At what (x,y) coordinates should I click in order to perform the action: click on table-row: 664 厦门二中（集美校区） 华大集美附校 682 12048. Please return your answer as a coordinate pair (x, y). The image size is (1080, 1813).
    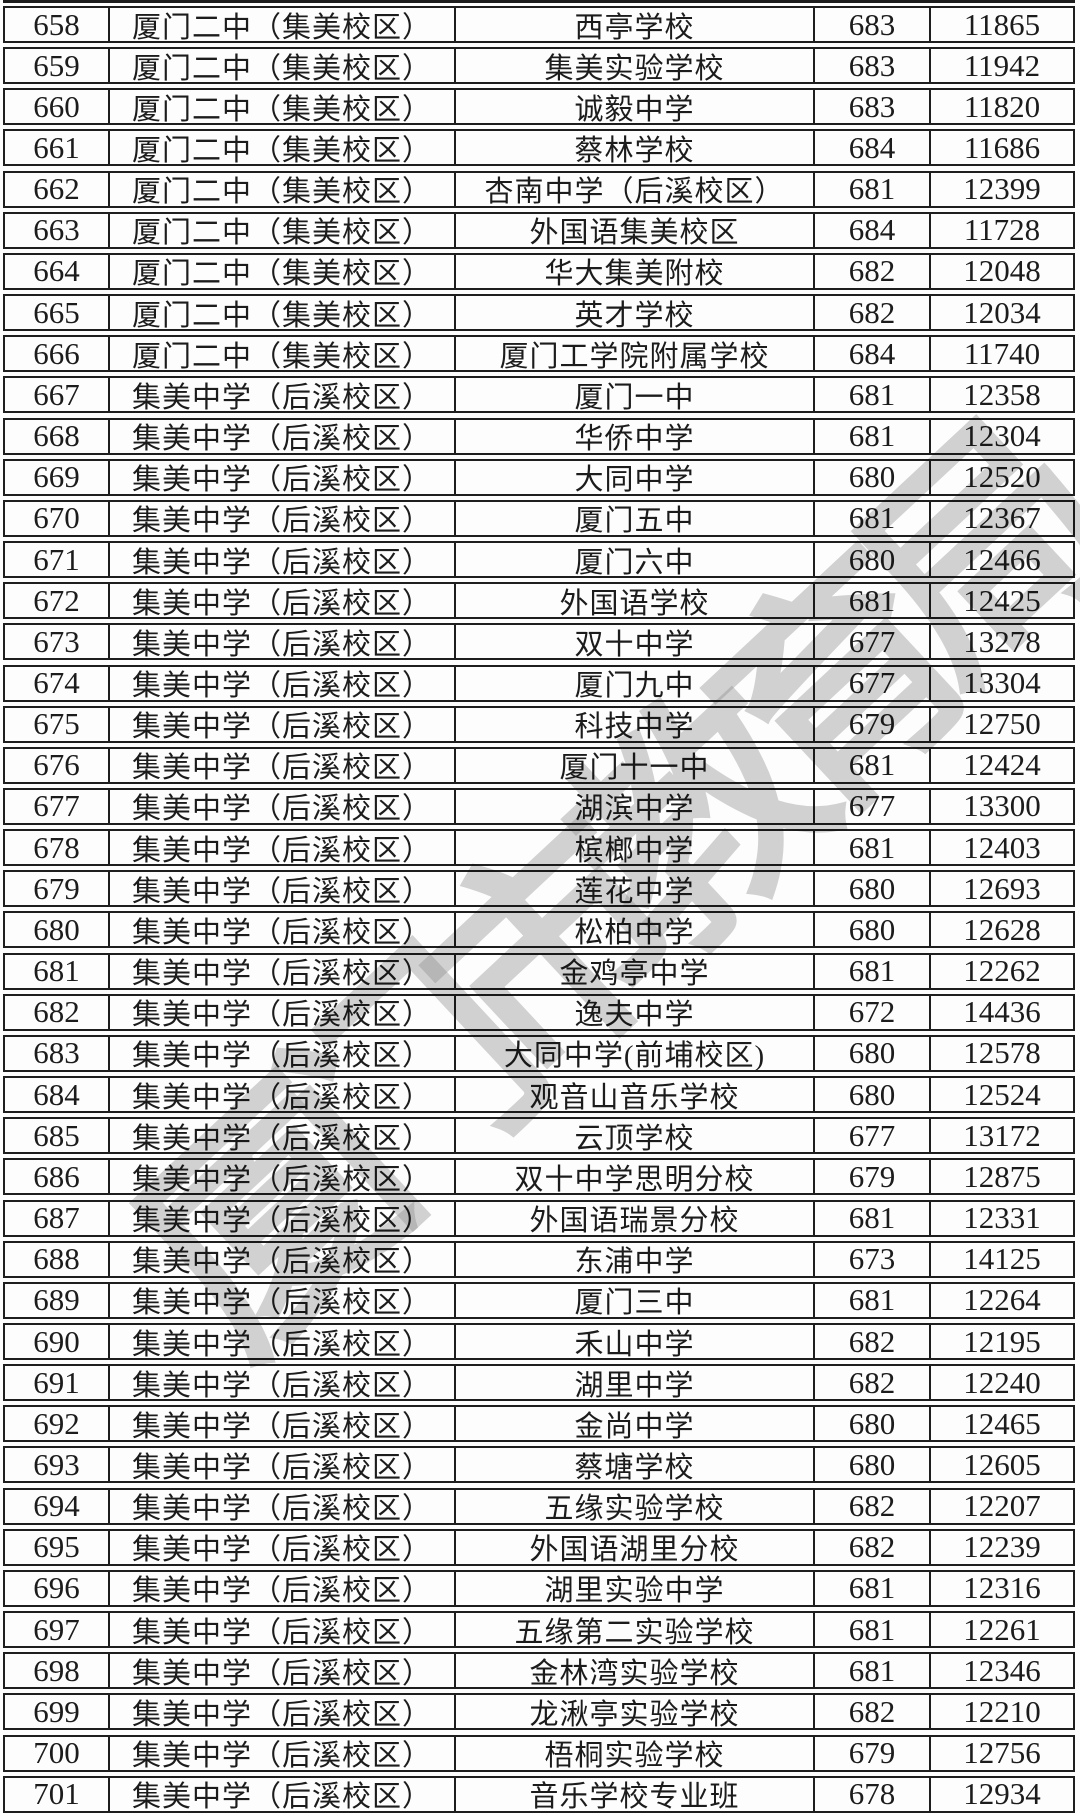
    Looking at the image, I should click on (539, 271).